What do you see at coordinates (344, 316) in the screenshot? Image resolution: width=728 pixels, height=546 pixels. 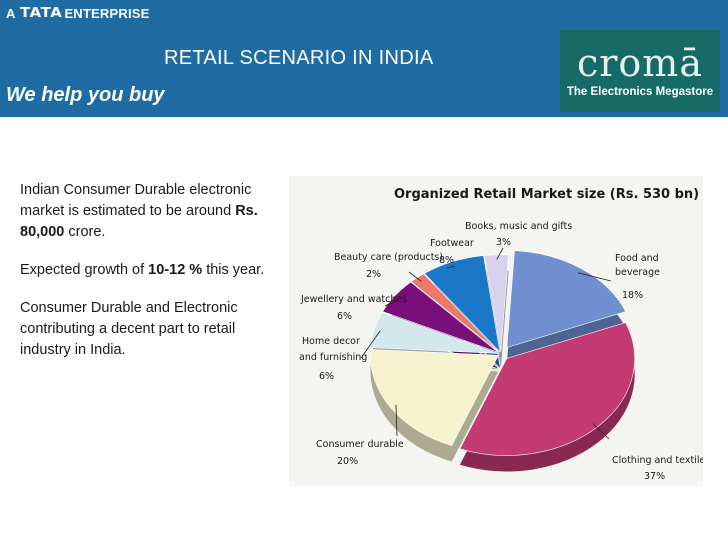 I see `label-jewellery-value: 6%` at bounding box center [344, 316].